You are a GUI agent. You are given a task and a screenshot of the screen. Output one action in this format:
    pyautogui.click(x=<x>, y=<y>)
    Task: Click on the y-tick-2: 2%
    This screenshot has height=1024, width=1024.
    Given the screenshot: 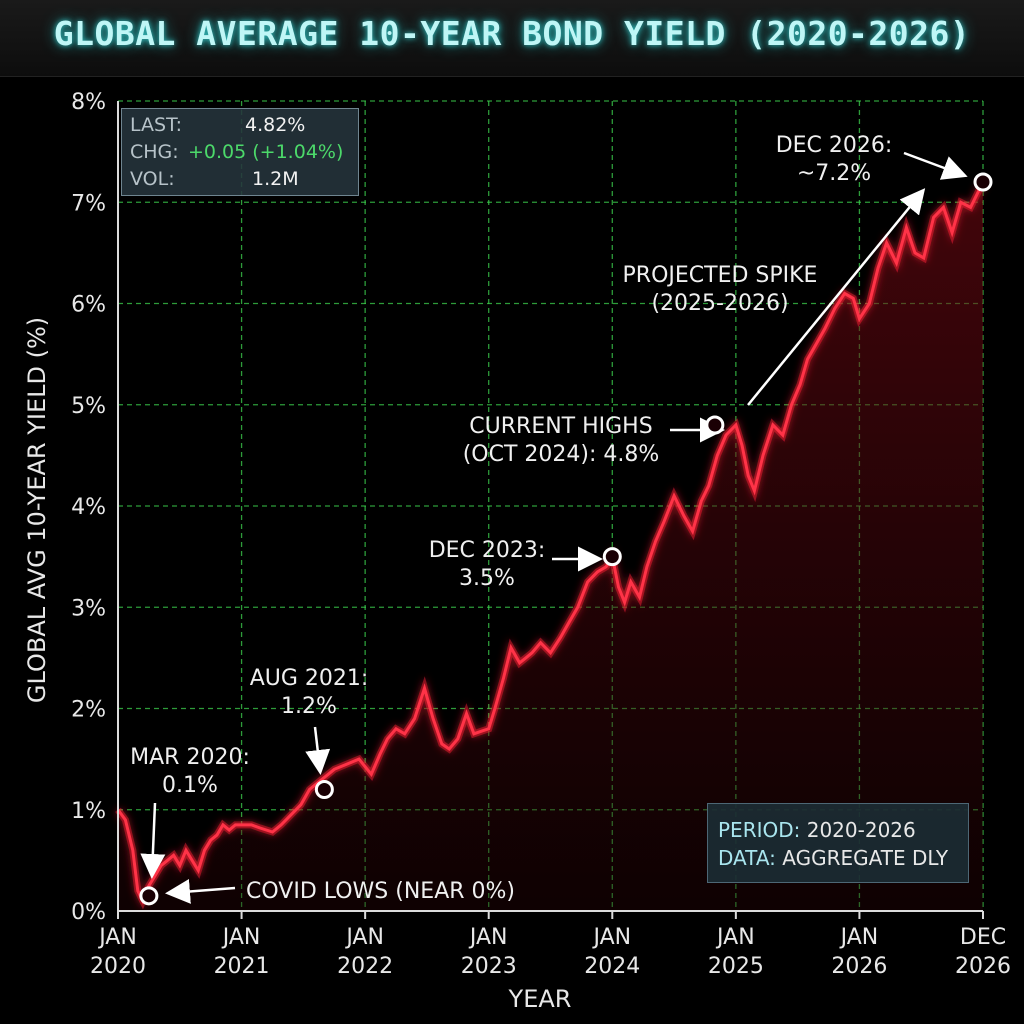 What is the action you would take?
    pyautogui.click(x=88, y=710)
    